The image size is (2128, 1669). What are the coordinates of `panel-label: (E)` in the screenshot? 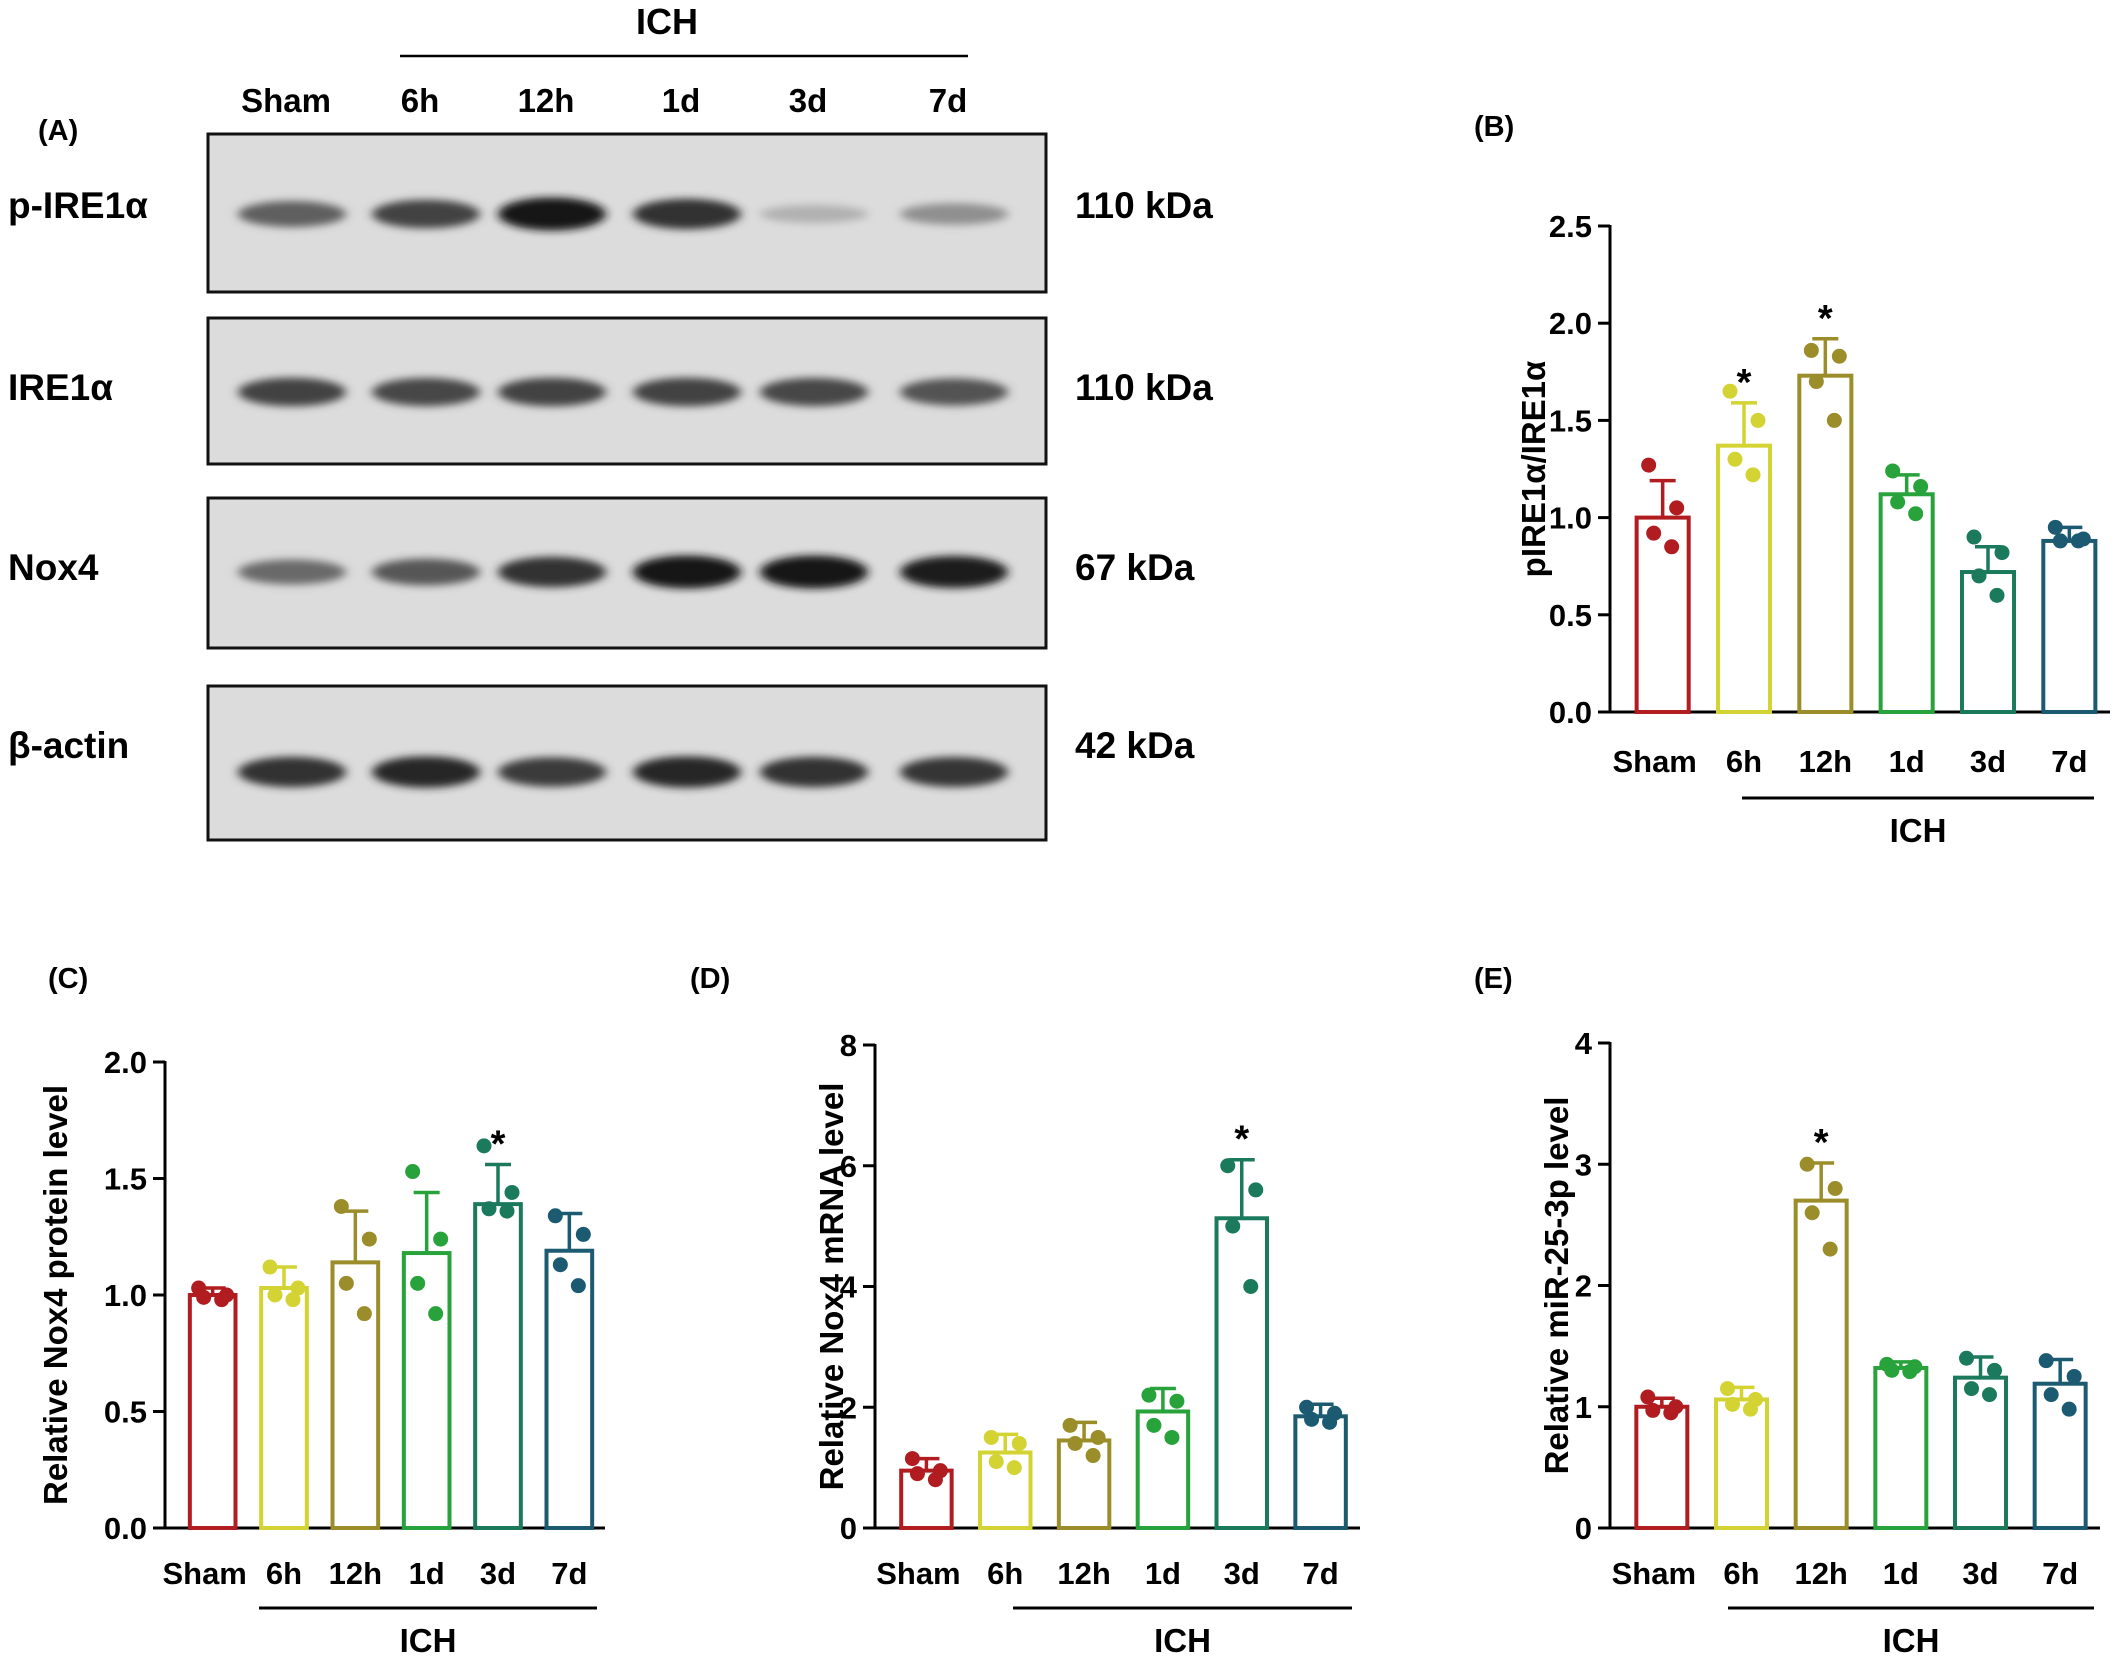 It's located at (1493, 979).